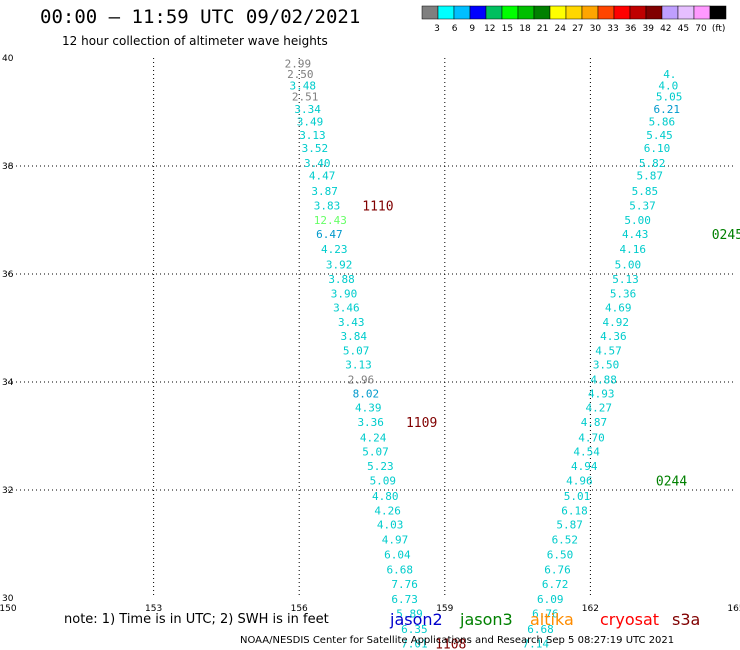 Image resolution: width=740 pixels, height=650 pixels. What do you see at coordinates (8, 167) in the screenshot?
I see `y-tick-label: 38` at bounding box center [8, 167].